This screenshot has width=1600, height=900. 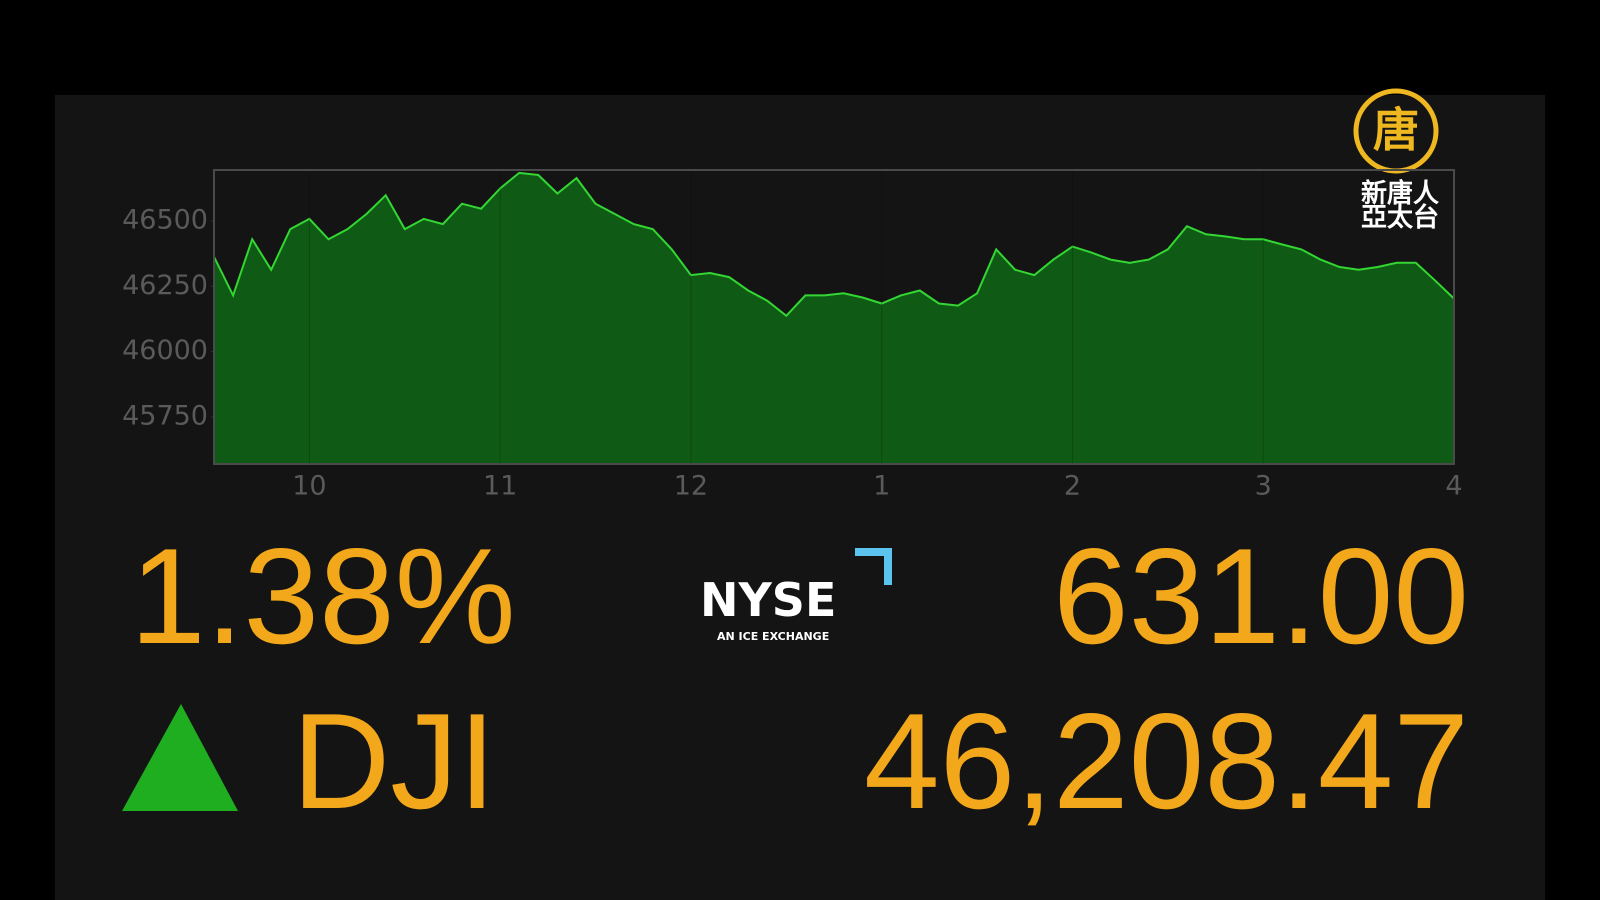 I want to click on exchange-tagline: AN ICE EXCHANGE, so click(x=773, y=636).